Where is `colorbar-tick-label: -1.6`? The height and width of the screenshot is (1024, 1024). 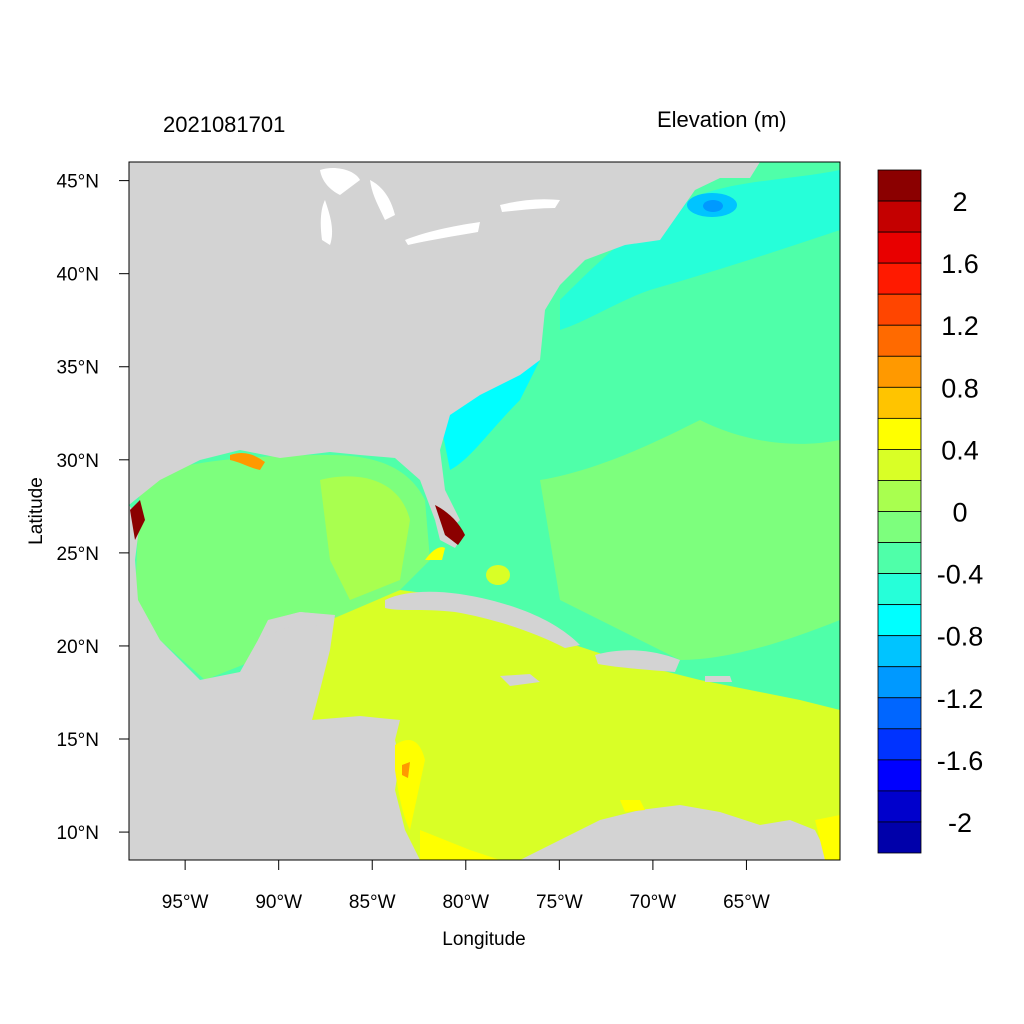 colorbar-tick-label: -1.6 is located at coordinates (960, 761).